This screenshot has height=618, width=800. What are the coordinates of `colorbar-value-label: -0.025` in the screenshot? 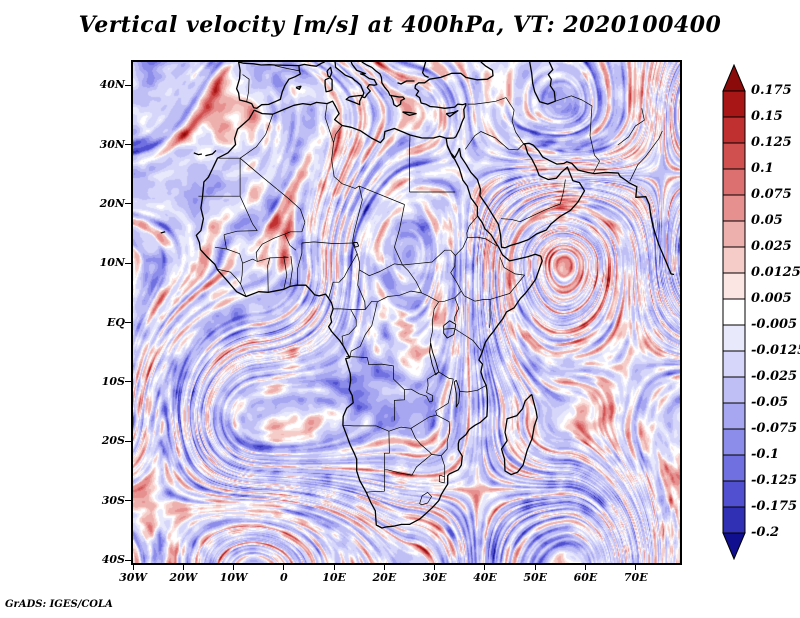 It's located at (774, 376).